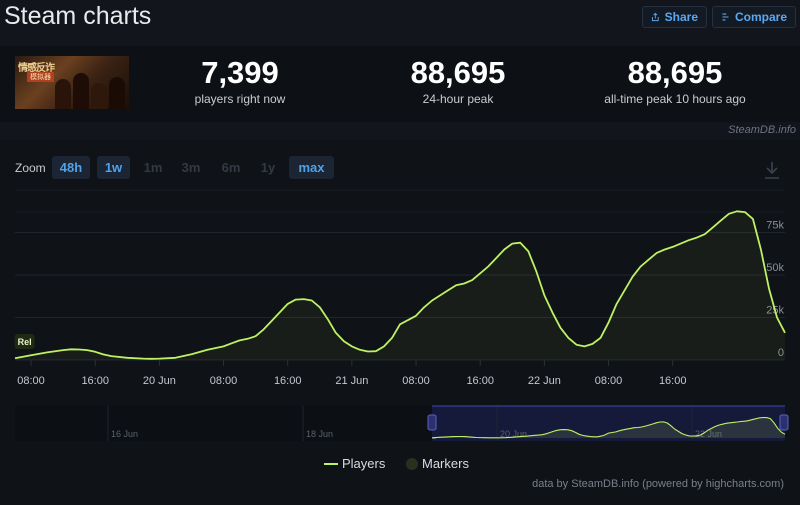  What do you see at coordinates (655, 17) in the screenshot?
I see `share-icon` at bounding box center [655, 17].